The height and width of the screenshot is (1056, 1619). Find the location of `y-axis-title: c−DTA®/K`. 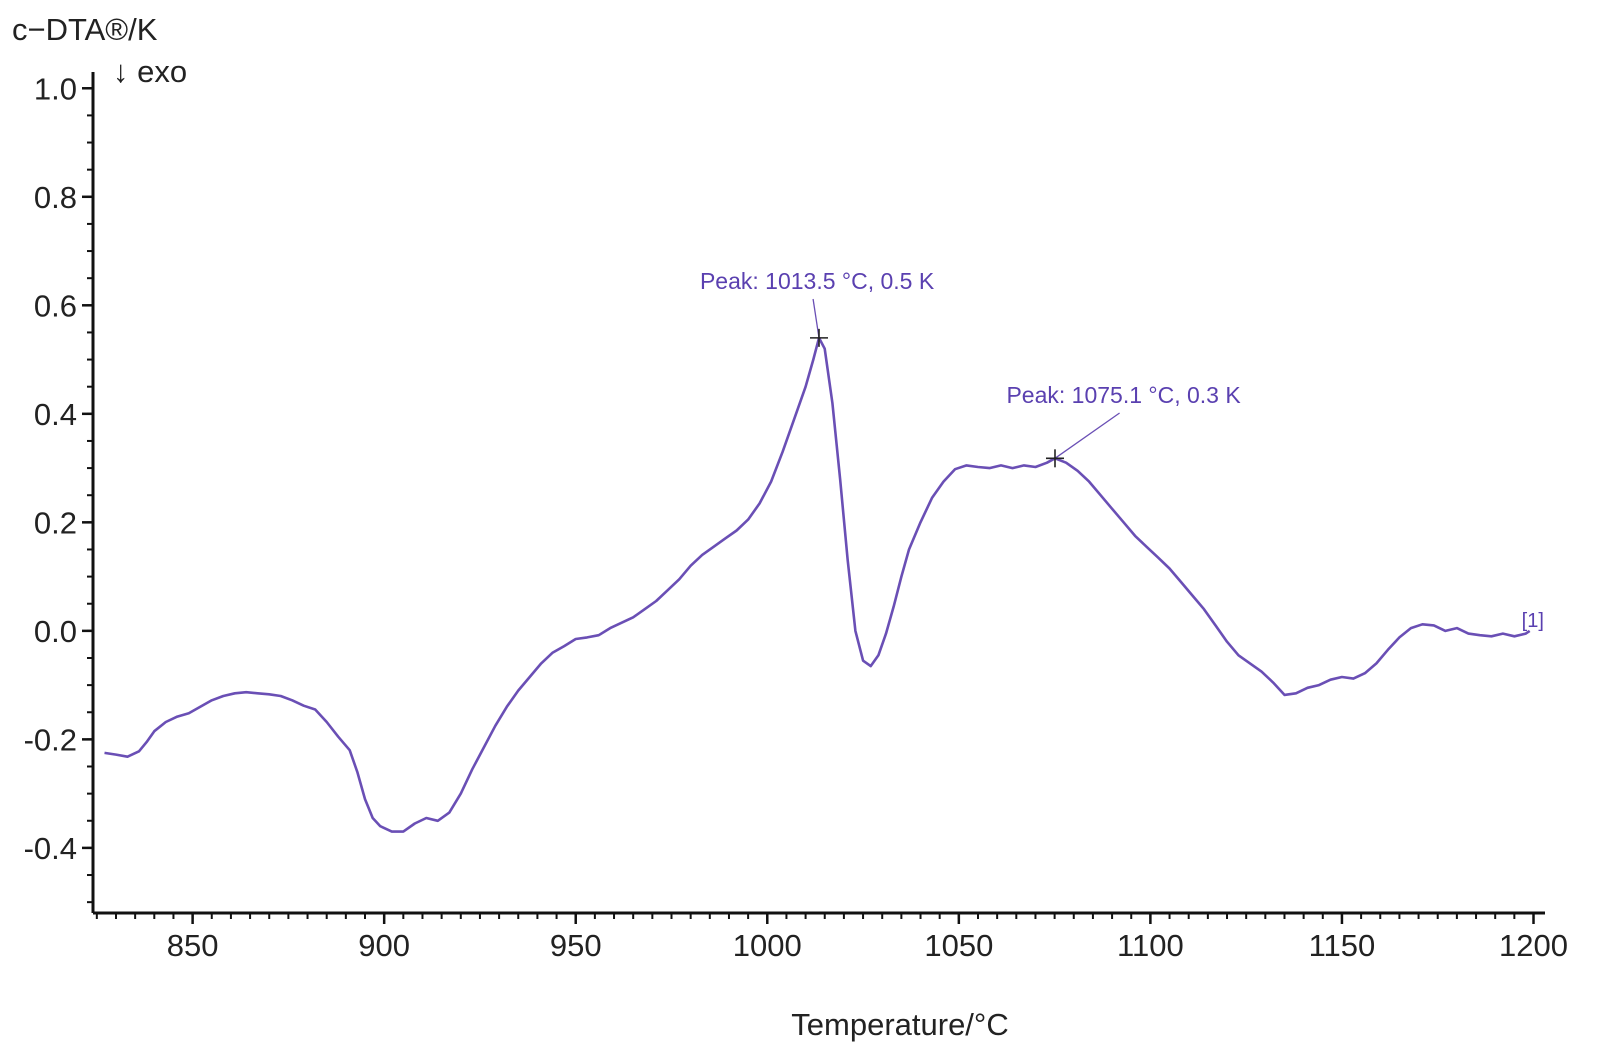

y-axis-title: c−DTA®/K is located at coordinates (85, 29).